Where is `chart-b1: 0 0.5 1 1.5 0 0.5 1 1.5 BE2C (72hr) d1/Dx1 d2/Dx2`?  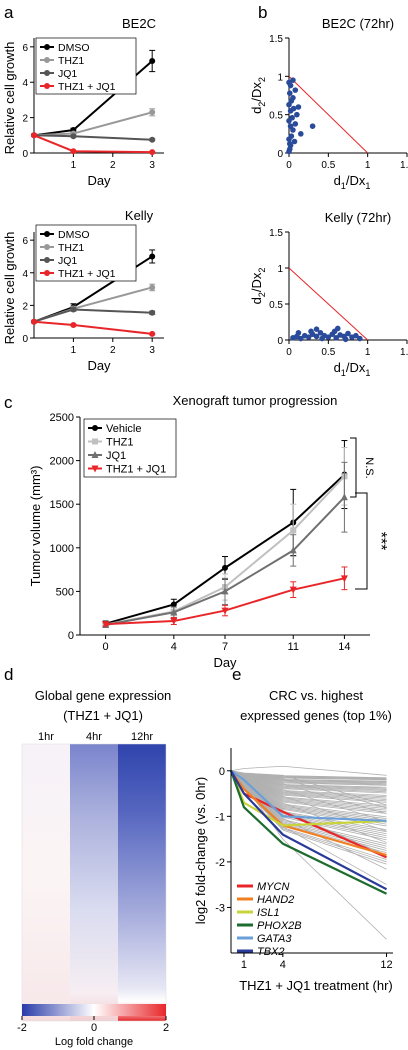 chart-b1: 0 0.5 1 1.5 0 0.5 1 1.5 BE2C (72hr) d1/Dx1 d2/Dx2 is located at coordinates (328, 103).